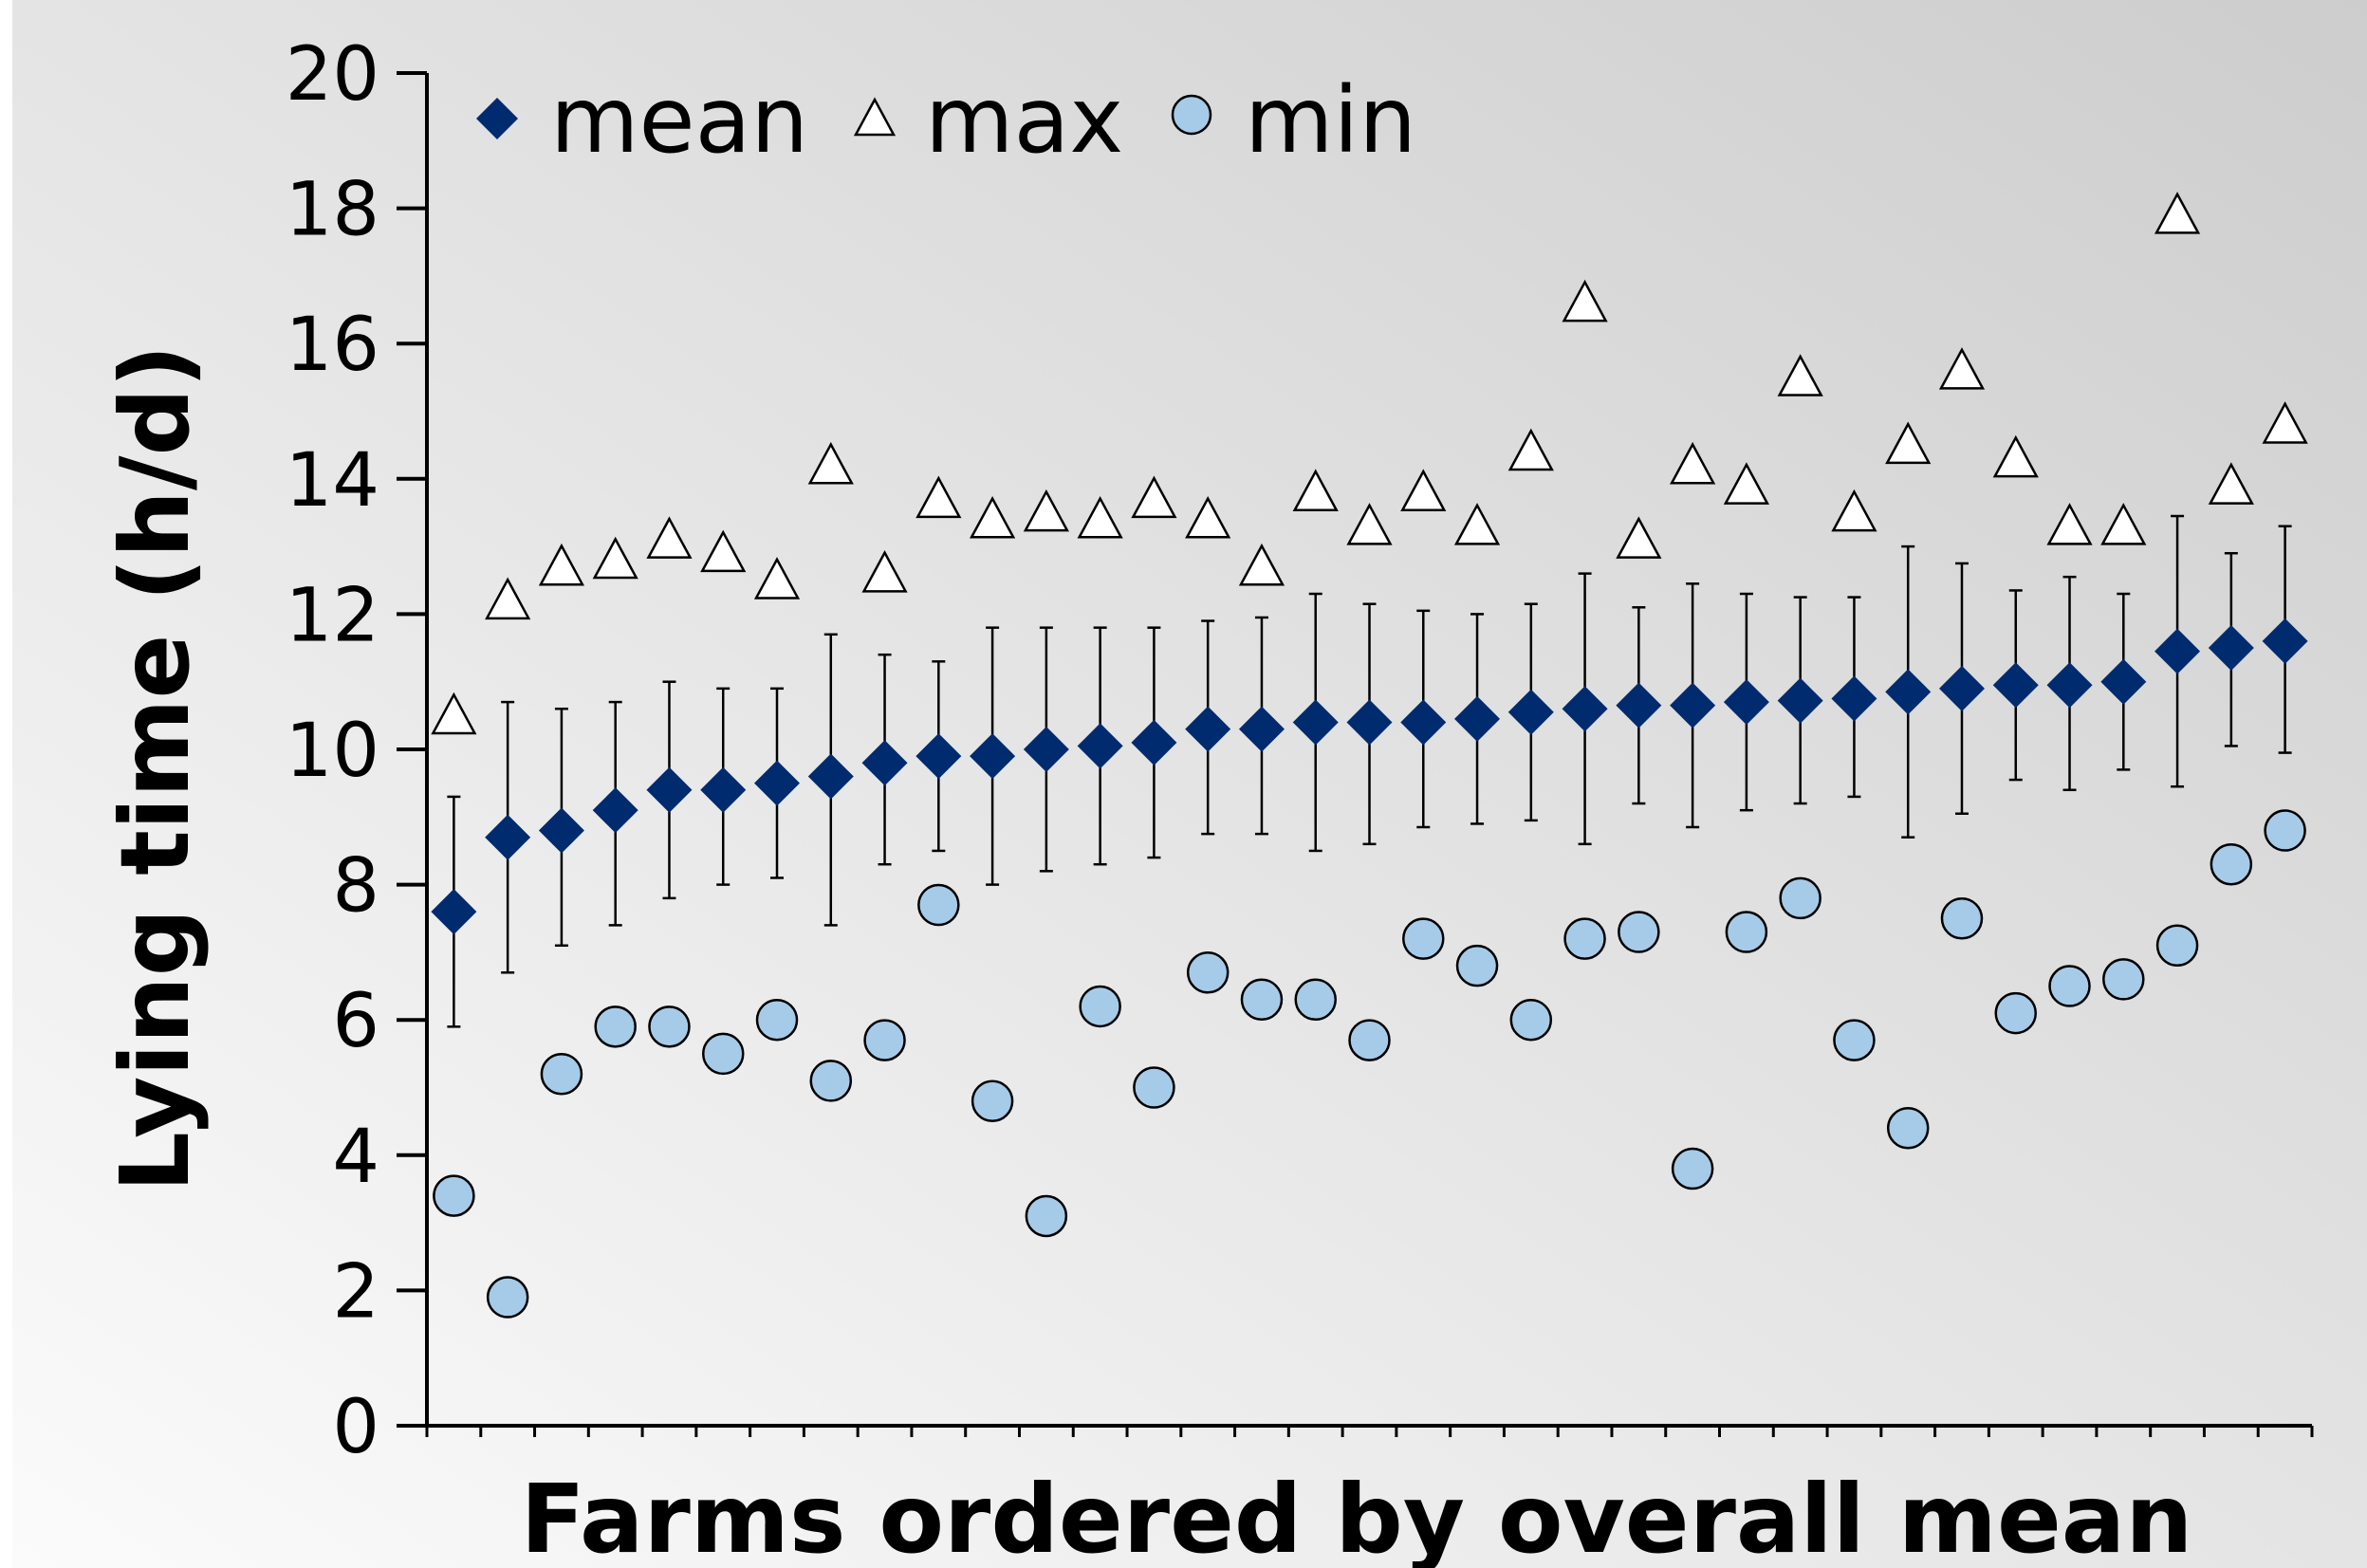 Image resolution: width=2367 pixels, height=1568 pixels. I want to click on y-tick-label-8: 8, so click(355, 887).